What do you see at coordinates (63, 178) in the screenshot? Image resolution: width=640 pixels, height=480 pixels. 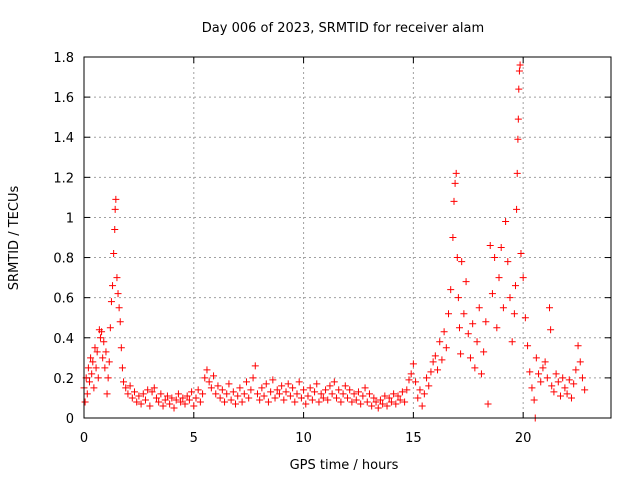 I see `y-tick-label: 1.2` at bounding box center [63, 178].